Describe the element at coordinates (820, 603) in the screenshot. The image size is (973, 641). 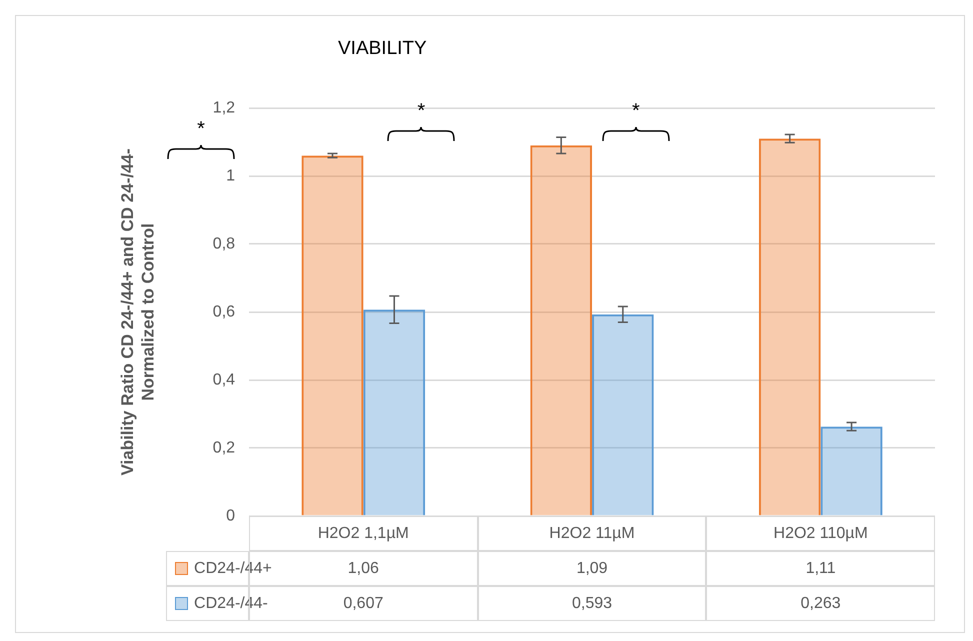
I see `data-label: 0,263` at that location.